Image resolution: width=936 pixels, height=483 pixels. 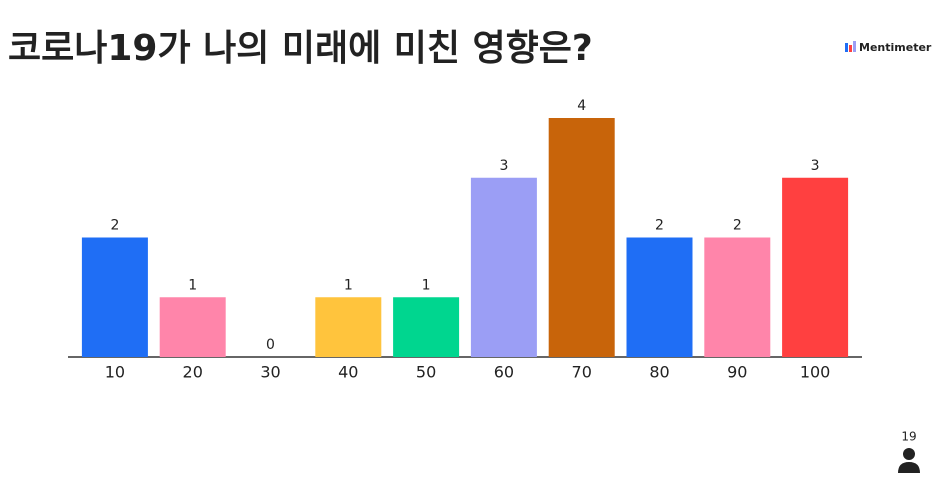 What do you see at coordinates (193, 372) in the screenshot?
I see `x-tick-label: 20` at bounding box center [193, 372].